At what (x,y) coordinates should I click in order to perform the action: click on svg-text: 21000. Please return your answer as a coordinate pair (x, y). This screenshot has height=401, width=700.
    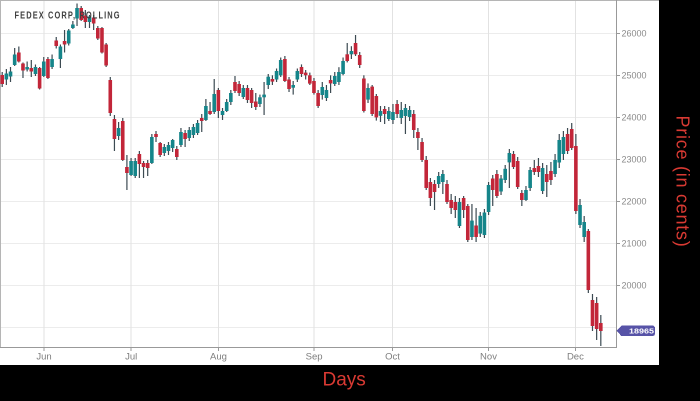
    Looking at the image, I should click on (634, 244).